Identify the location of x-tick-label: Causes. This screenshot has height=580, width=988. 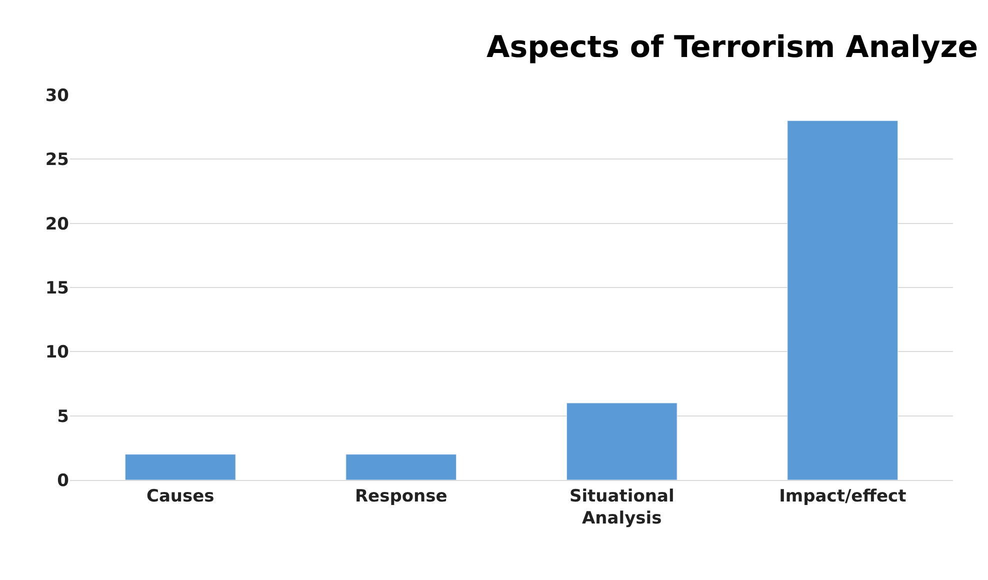
(180, 496).